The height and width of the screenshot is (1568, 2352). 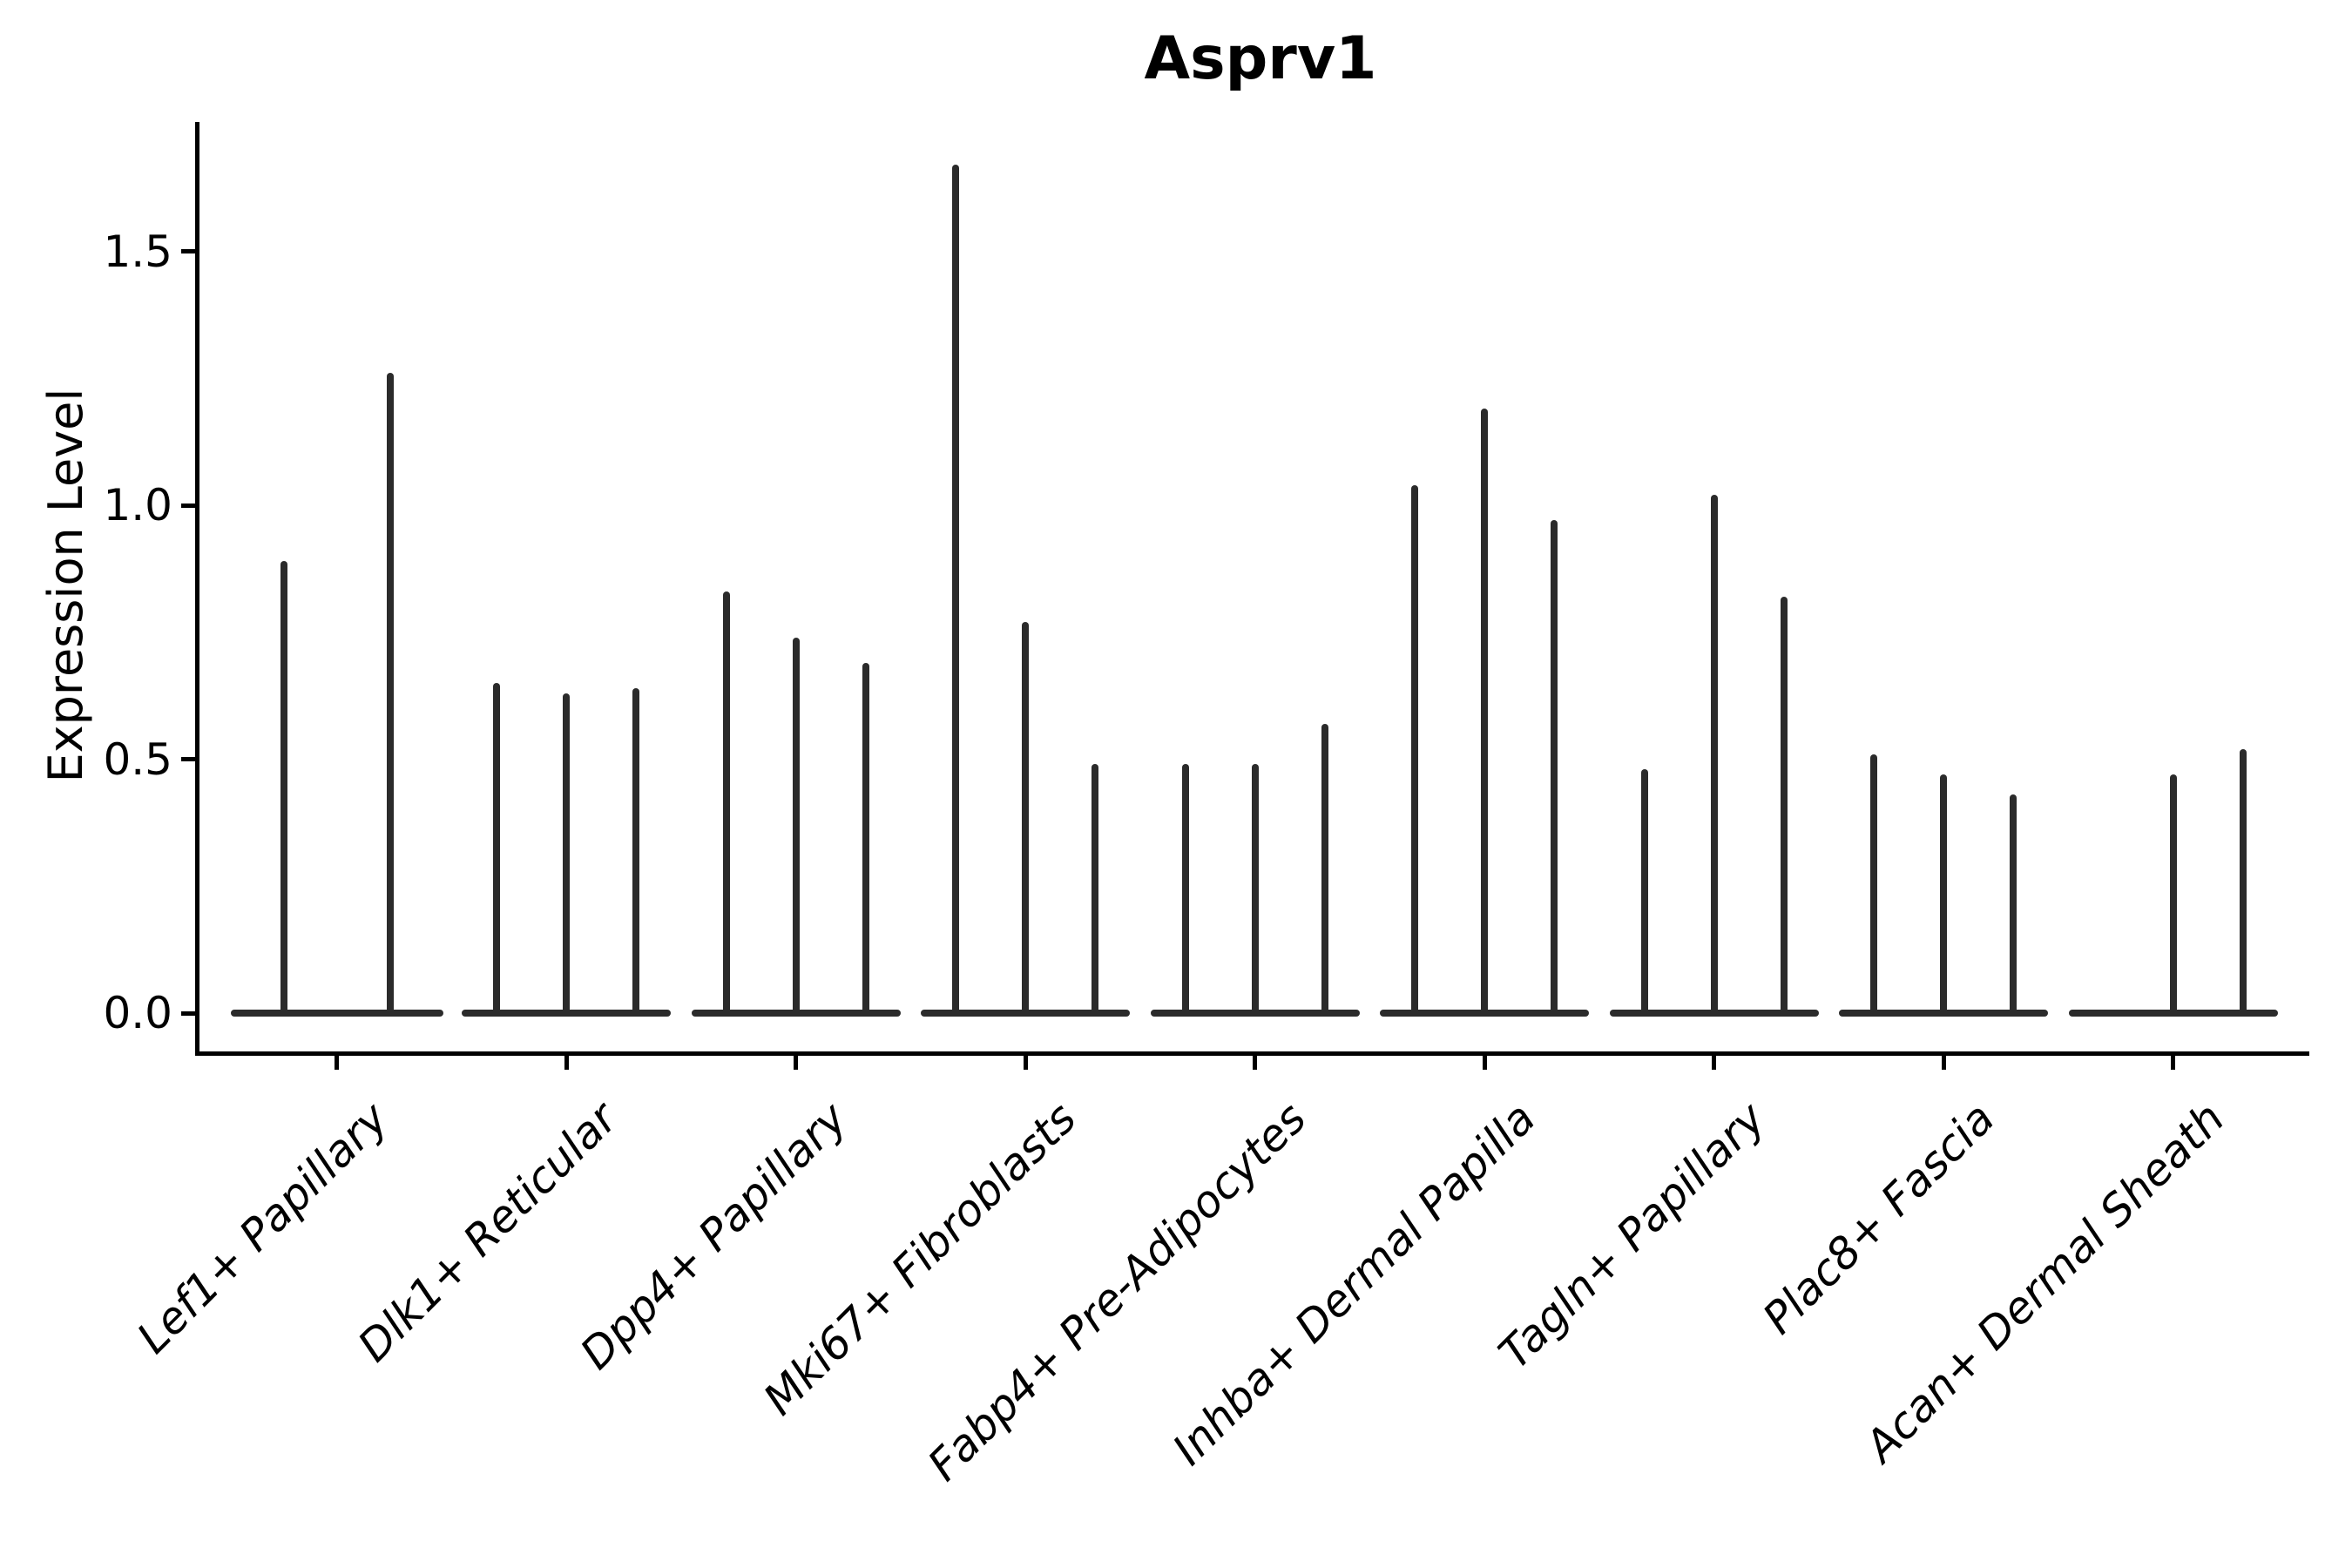 What do you see at coordinates (66, 585) in the screenshot?
I see `y-axis-title-text: Expression Level` at bounding box center [66, 585].